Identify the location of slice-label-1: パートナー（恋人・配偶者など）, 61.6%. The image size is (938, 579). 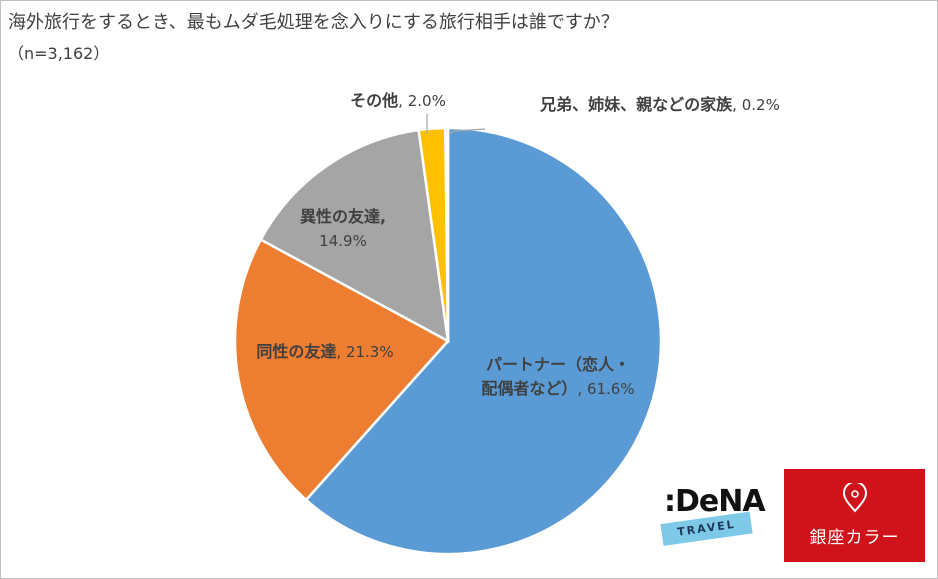
(557, 376).